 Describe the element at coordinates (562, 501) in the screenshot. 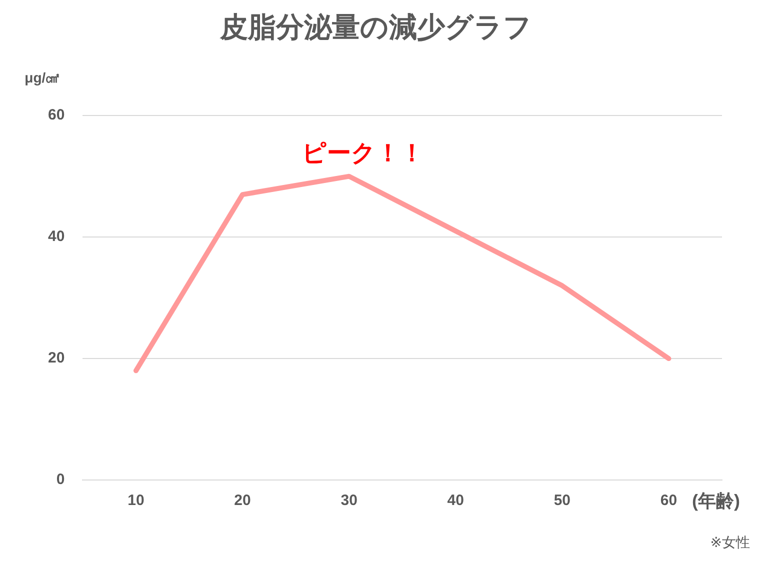

I see `x-tick-label: 50` at that location.